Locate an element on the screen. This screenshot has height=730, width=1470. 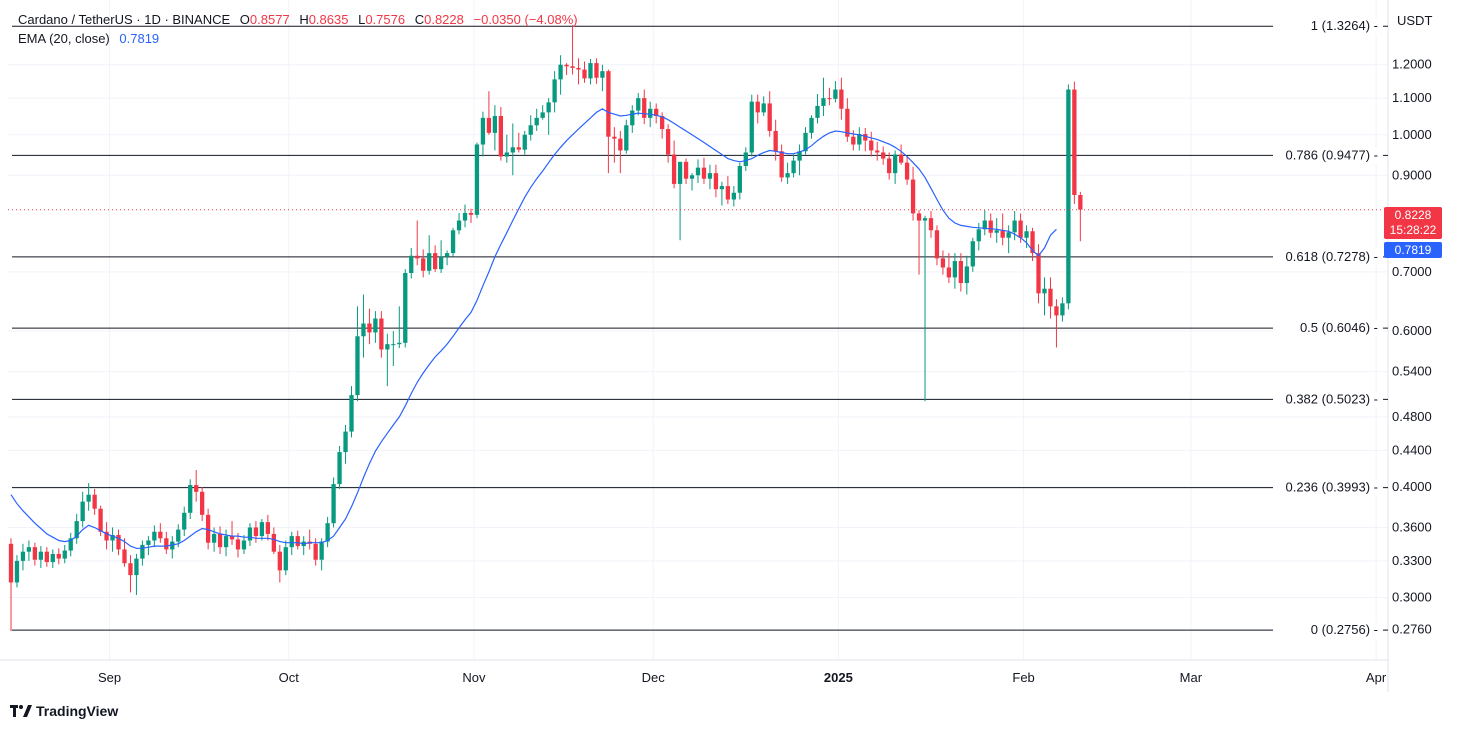
currency-label: USDT is located at coordinates (1415, 20).